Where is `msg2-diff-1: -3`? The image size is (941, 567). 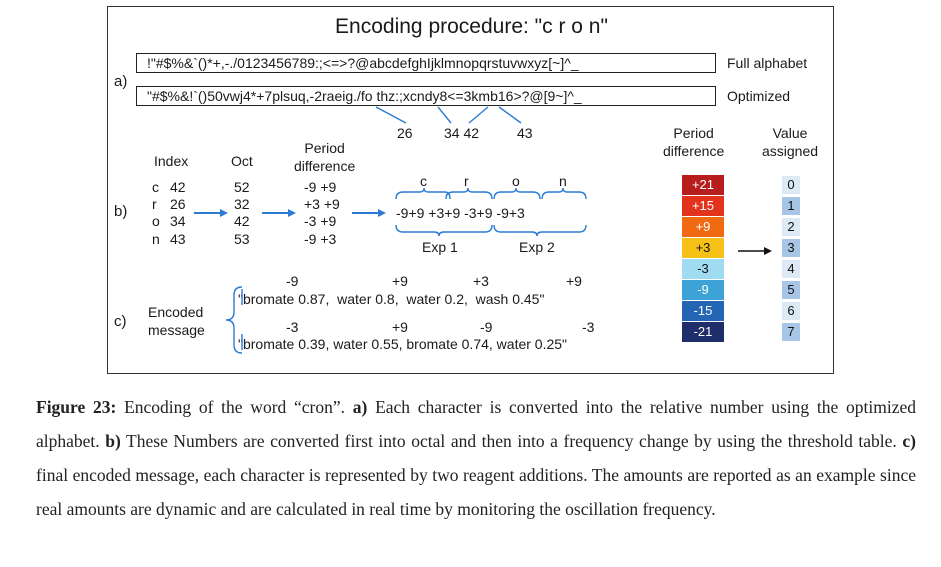 msg2-diff-1: -3 is located at coordinates (292, 327).